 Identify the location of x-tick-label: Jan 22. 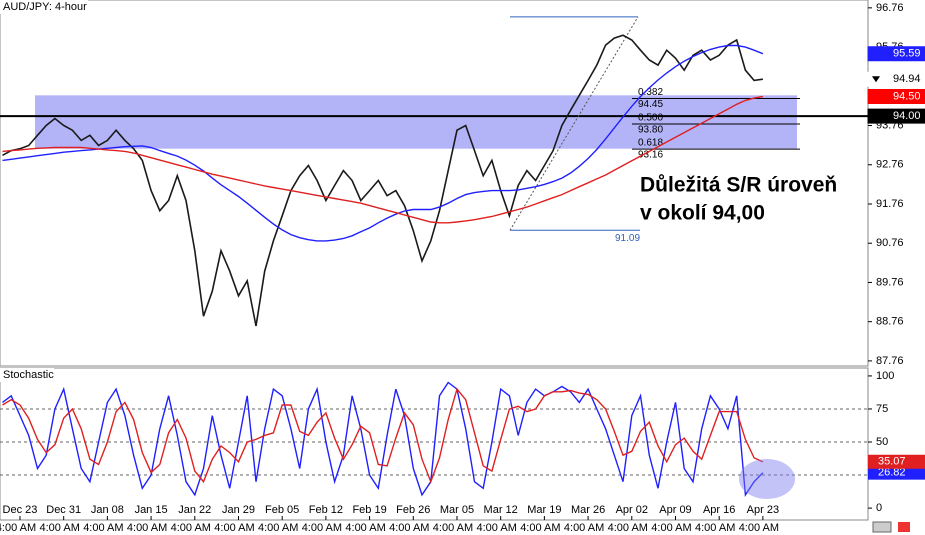
(194, 510).